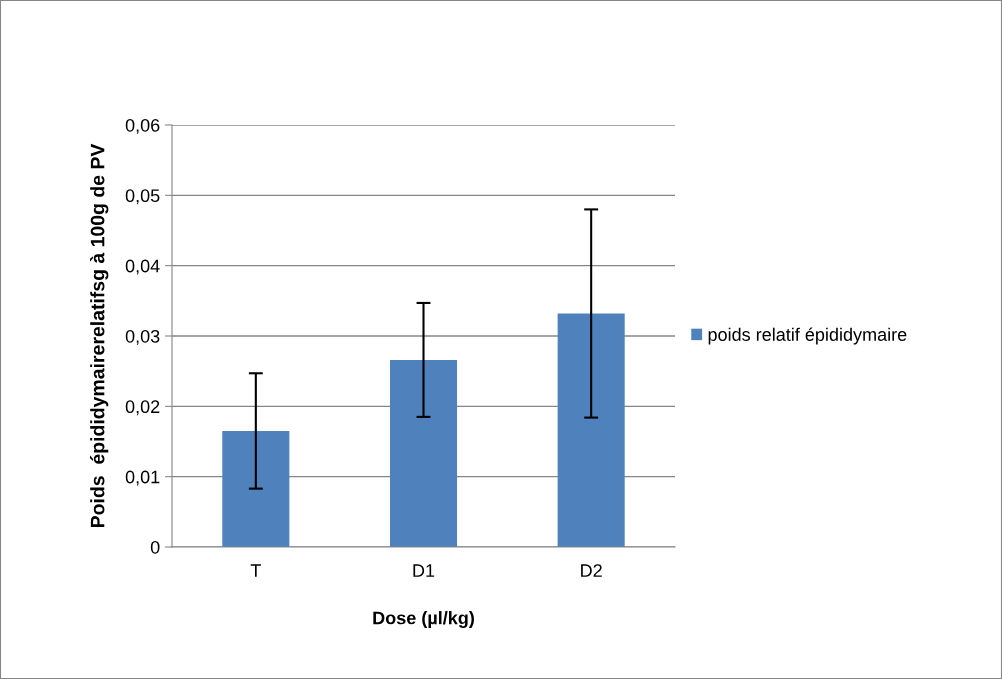  Describe the element at coordinates (142, 478) in the screenshot. I see `y-tick-label: 0,01` at that location.